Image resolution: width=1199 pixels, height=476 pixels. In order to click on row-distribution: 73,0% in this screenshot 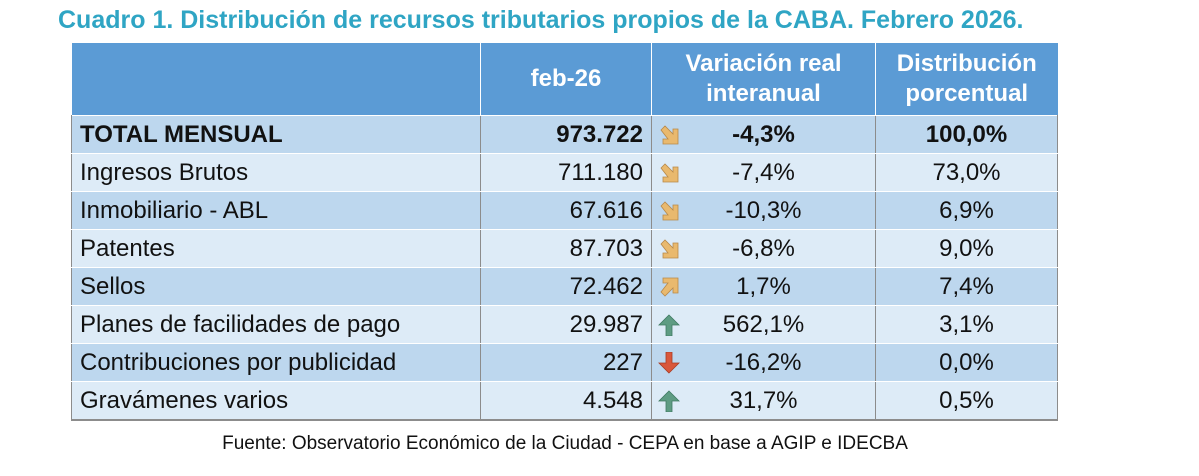, I will do `click(966, 172)`.